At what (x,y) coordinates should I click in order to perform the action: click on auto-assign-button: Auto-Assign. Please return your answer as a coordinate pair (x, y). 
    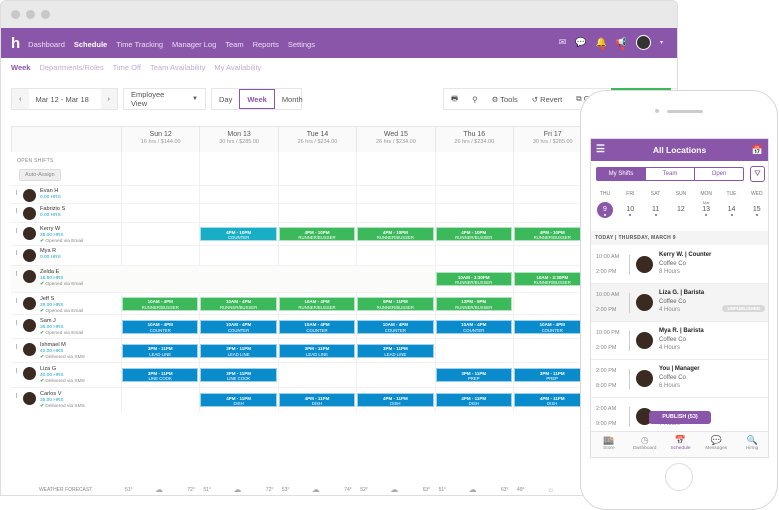
    Looking at the image, I should click on (40, 175).